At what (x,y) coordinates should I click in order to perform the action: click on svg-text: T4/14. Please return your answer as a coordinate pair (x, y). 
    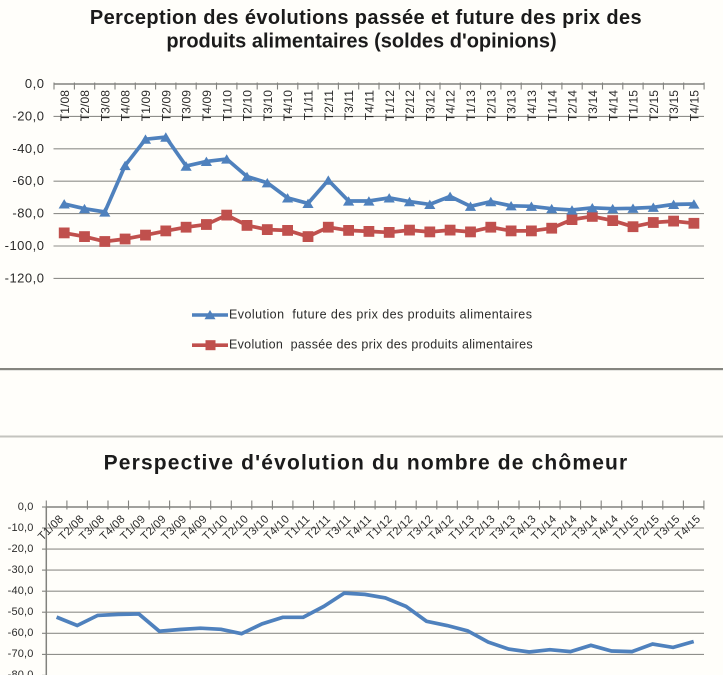
    Looking at the image, I should click on (613, 105).